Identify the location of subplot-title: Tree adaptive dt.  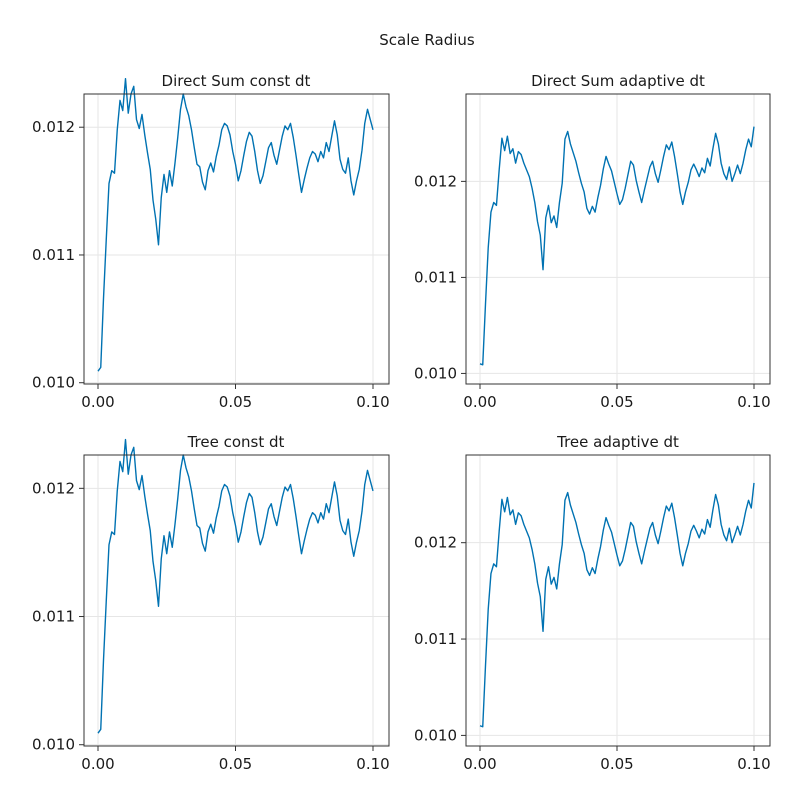
(617, 442).